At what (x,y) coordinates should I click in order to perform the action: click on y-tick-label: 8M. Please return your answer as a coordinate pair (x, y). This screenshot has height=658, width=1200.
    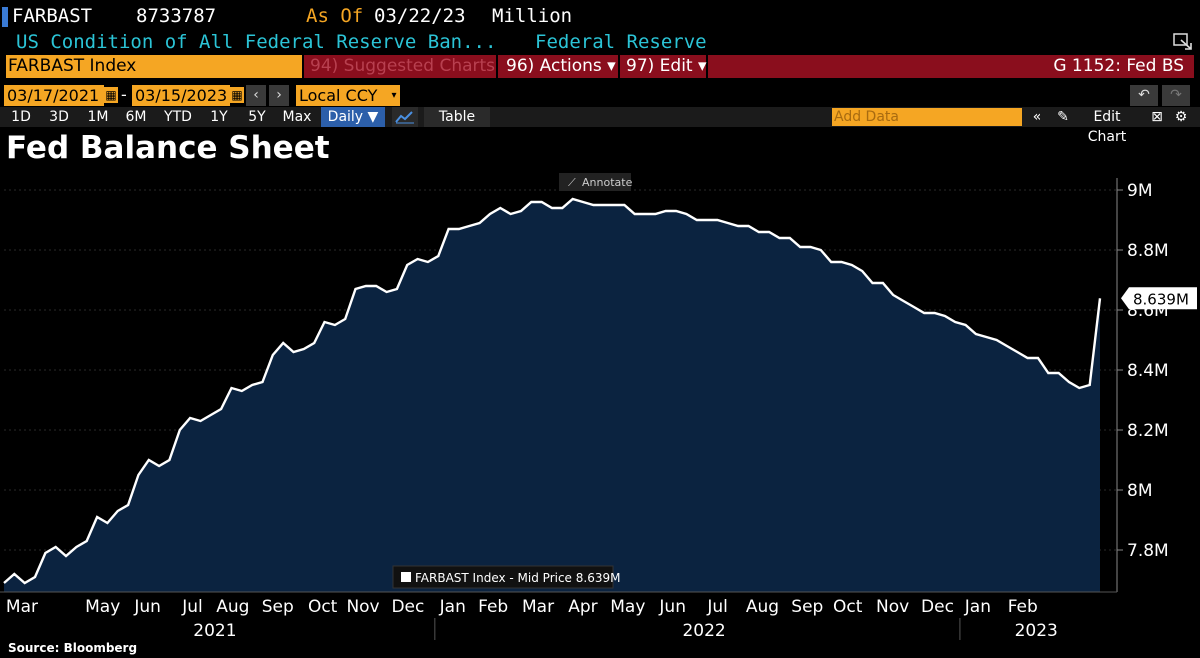
    Looking at the image, I should click on (1139, 491).